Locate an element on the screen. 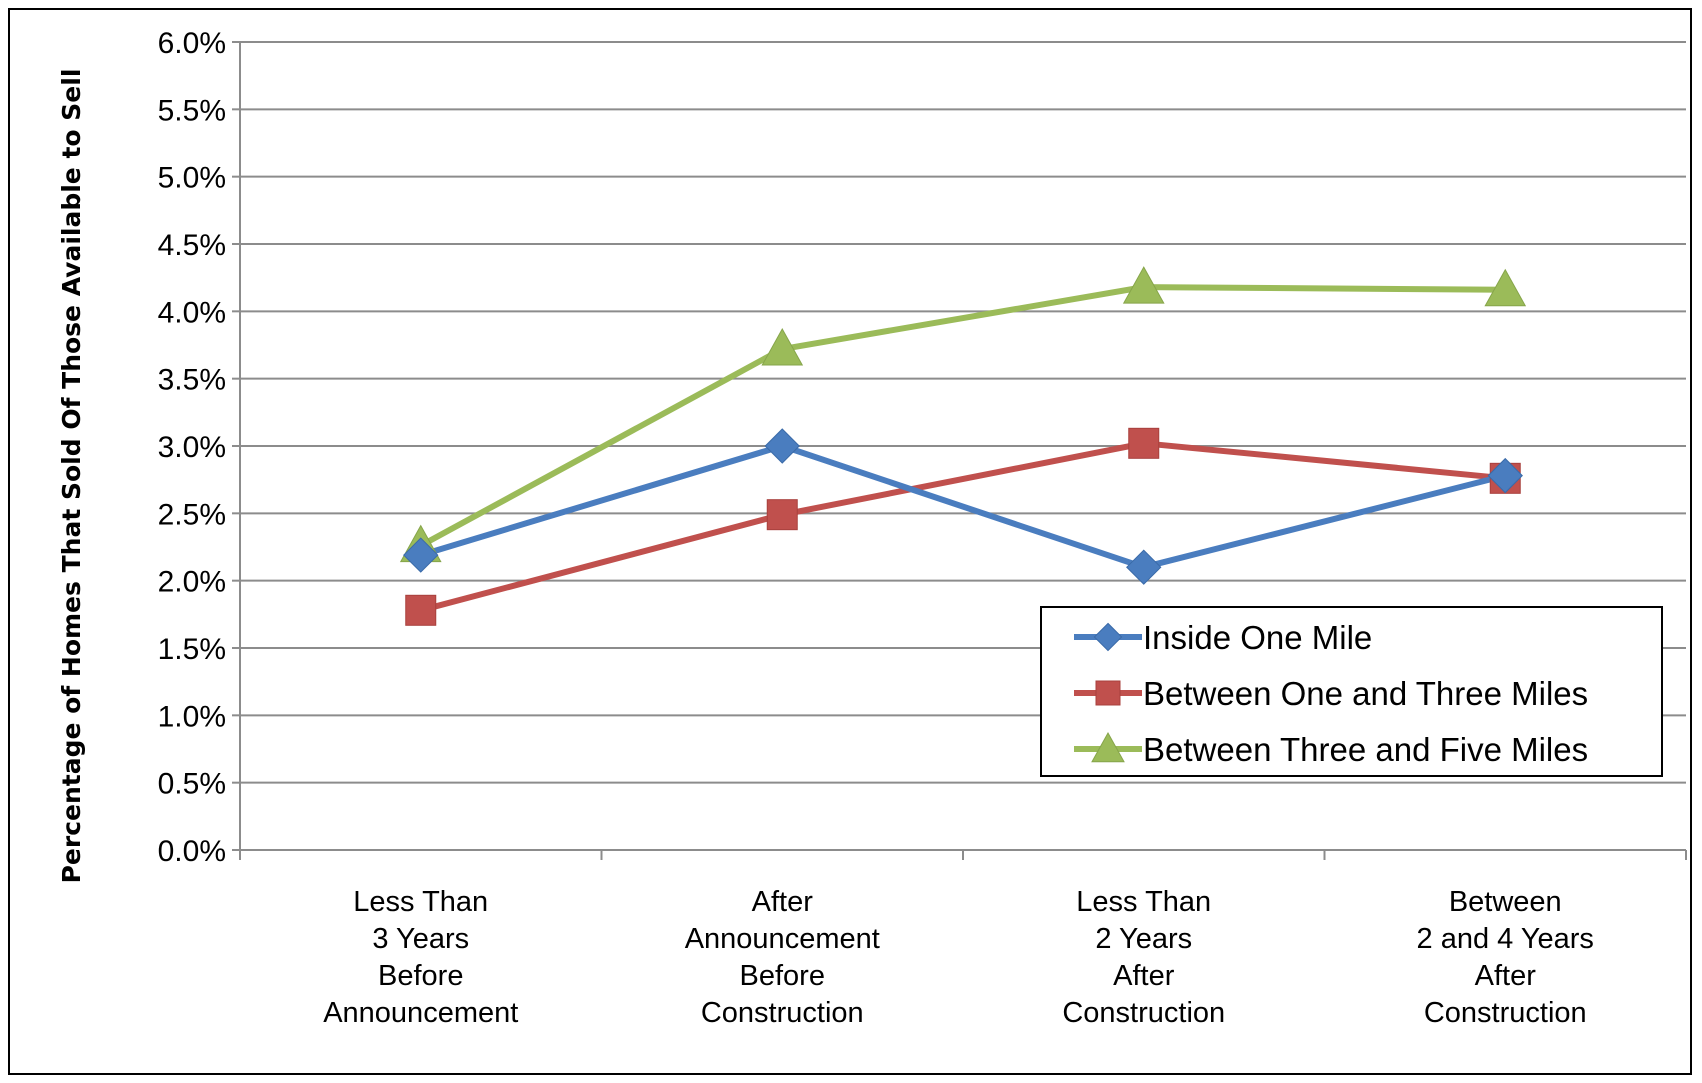  y-tick-label: 4.5% is located at coordinates (192, 245).